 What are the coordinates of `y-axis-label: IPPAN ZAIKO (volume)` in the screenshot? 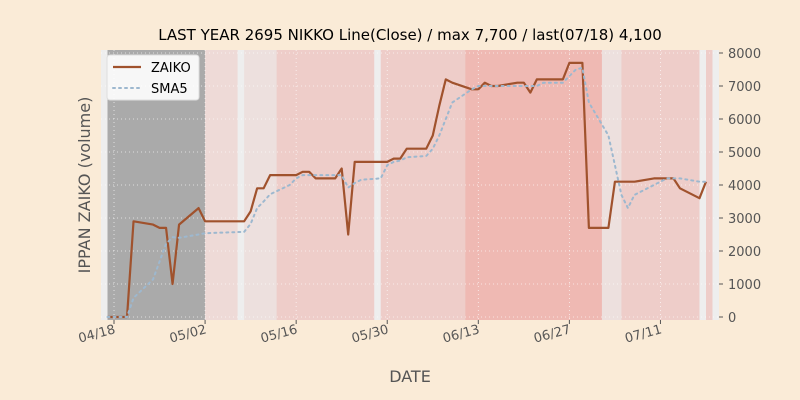 It's located at (84, 185).